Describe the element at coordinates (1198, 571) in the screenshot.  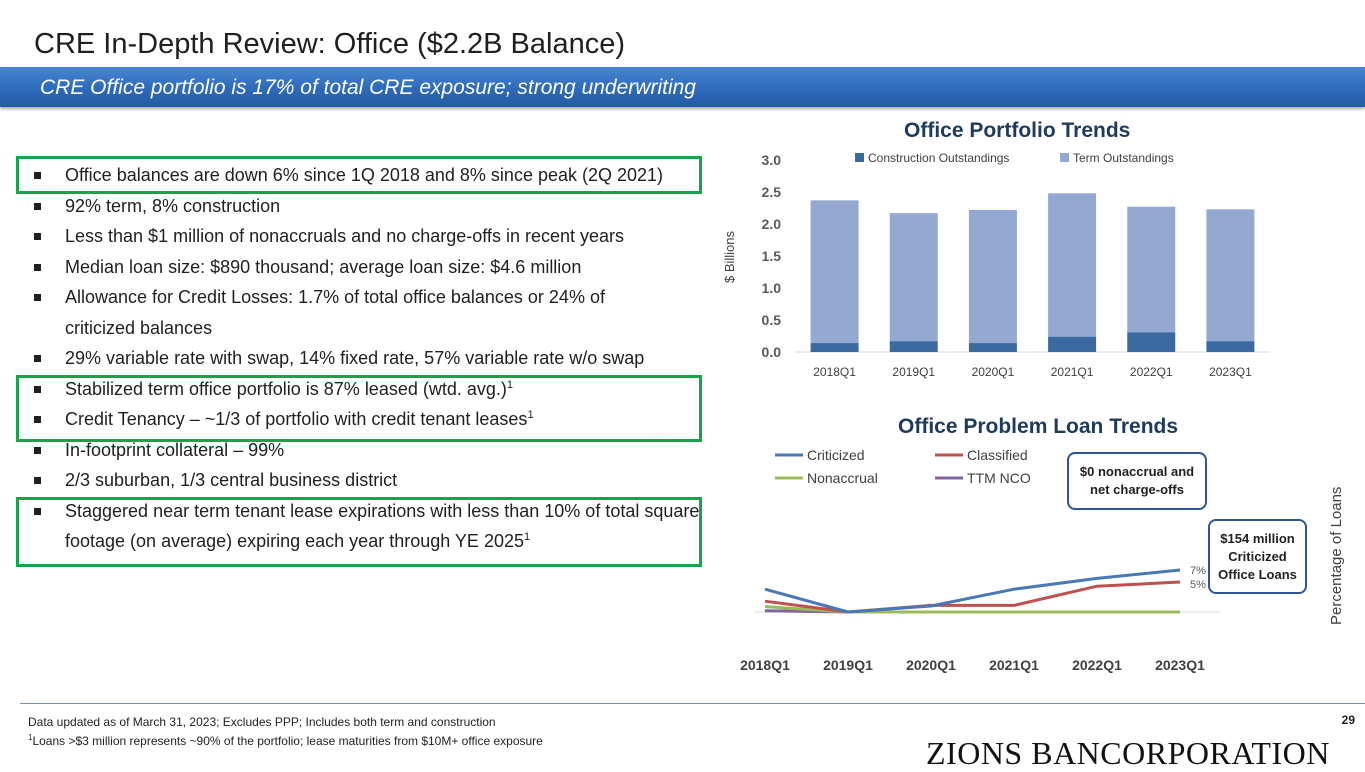
I see `end-label-criticized: 7%` at that location.